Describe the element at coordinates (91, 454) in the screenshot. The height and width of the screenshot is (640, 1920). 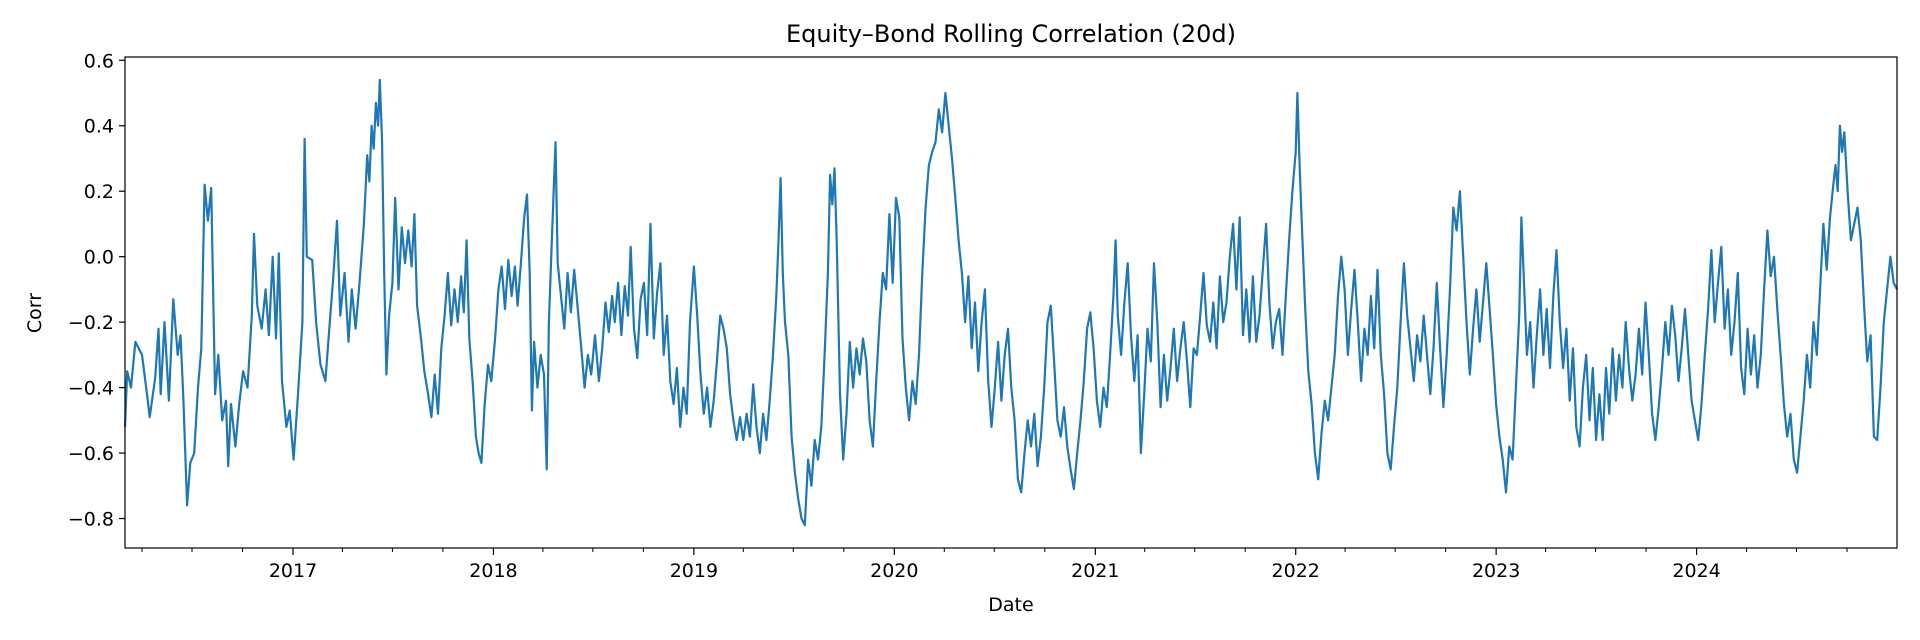
I see `y-tick-label: −0.6` at that location.